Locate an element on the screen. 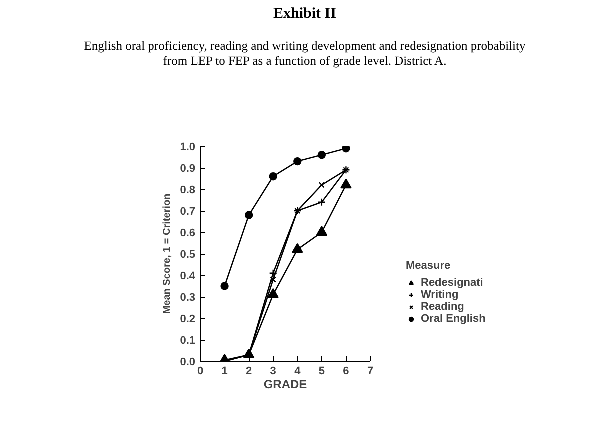 Image resolution: width=600 pixels, height=422 pixels. x-tick-label: 4 is located at coordinates (298, 372).